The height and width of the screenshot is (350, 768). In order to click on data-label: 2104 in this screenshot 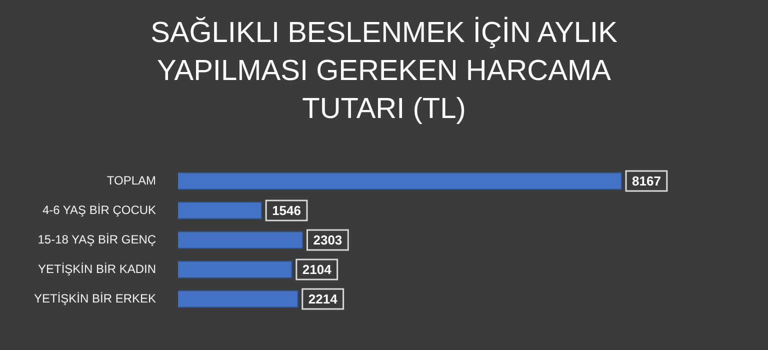, I will do `click(317, 270)`.